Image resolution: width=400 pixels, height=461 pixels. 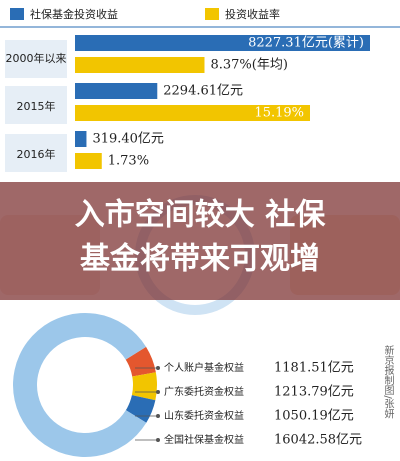 I want to click on value-label: 1181.51亿元, so click(x=314, y=368).